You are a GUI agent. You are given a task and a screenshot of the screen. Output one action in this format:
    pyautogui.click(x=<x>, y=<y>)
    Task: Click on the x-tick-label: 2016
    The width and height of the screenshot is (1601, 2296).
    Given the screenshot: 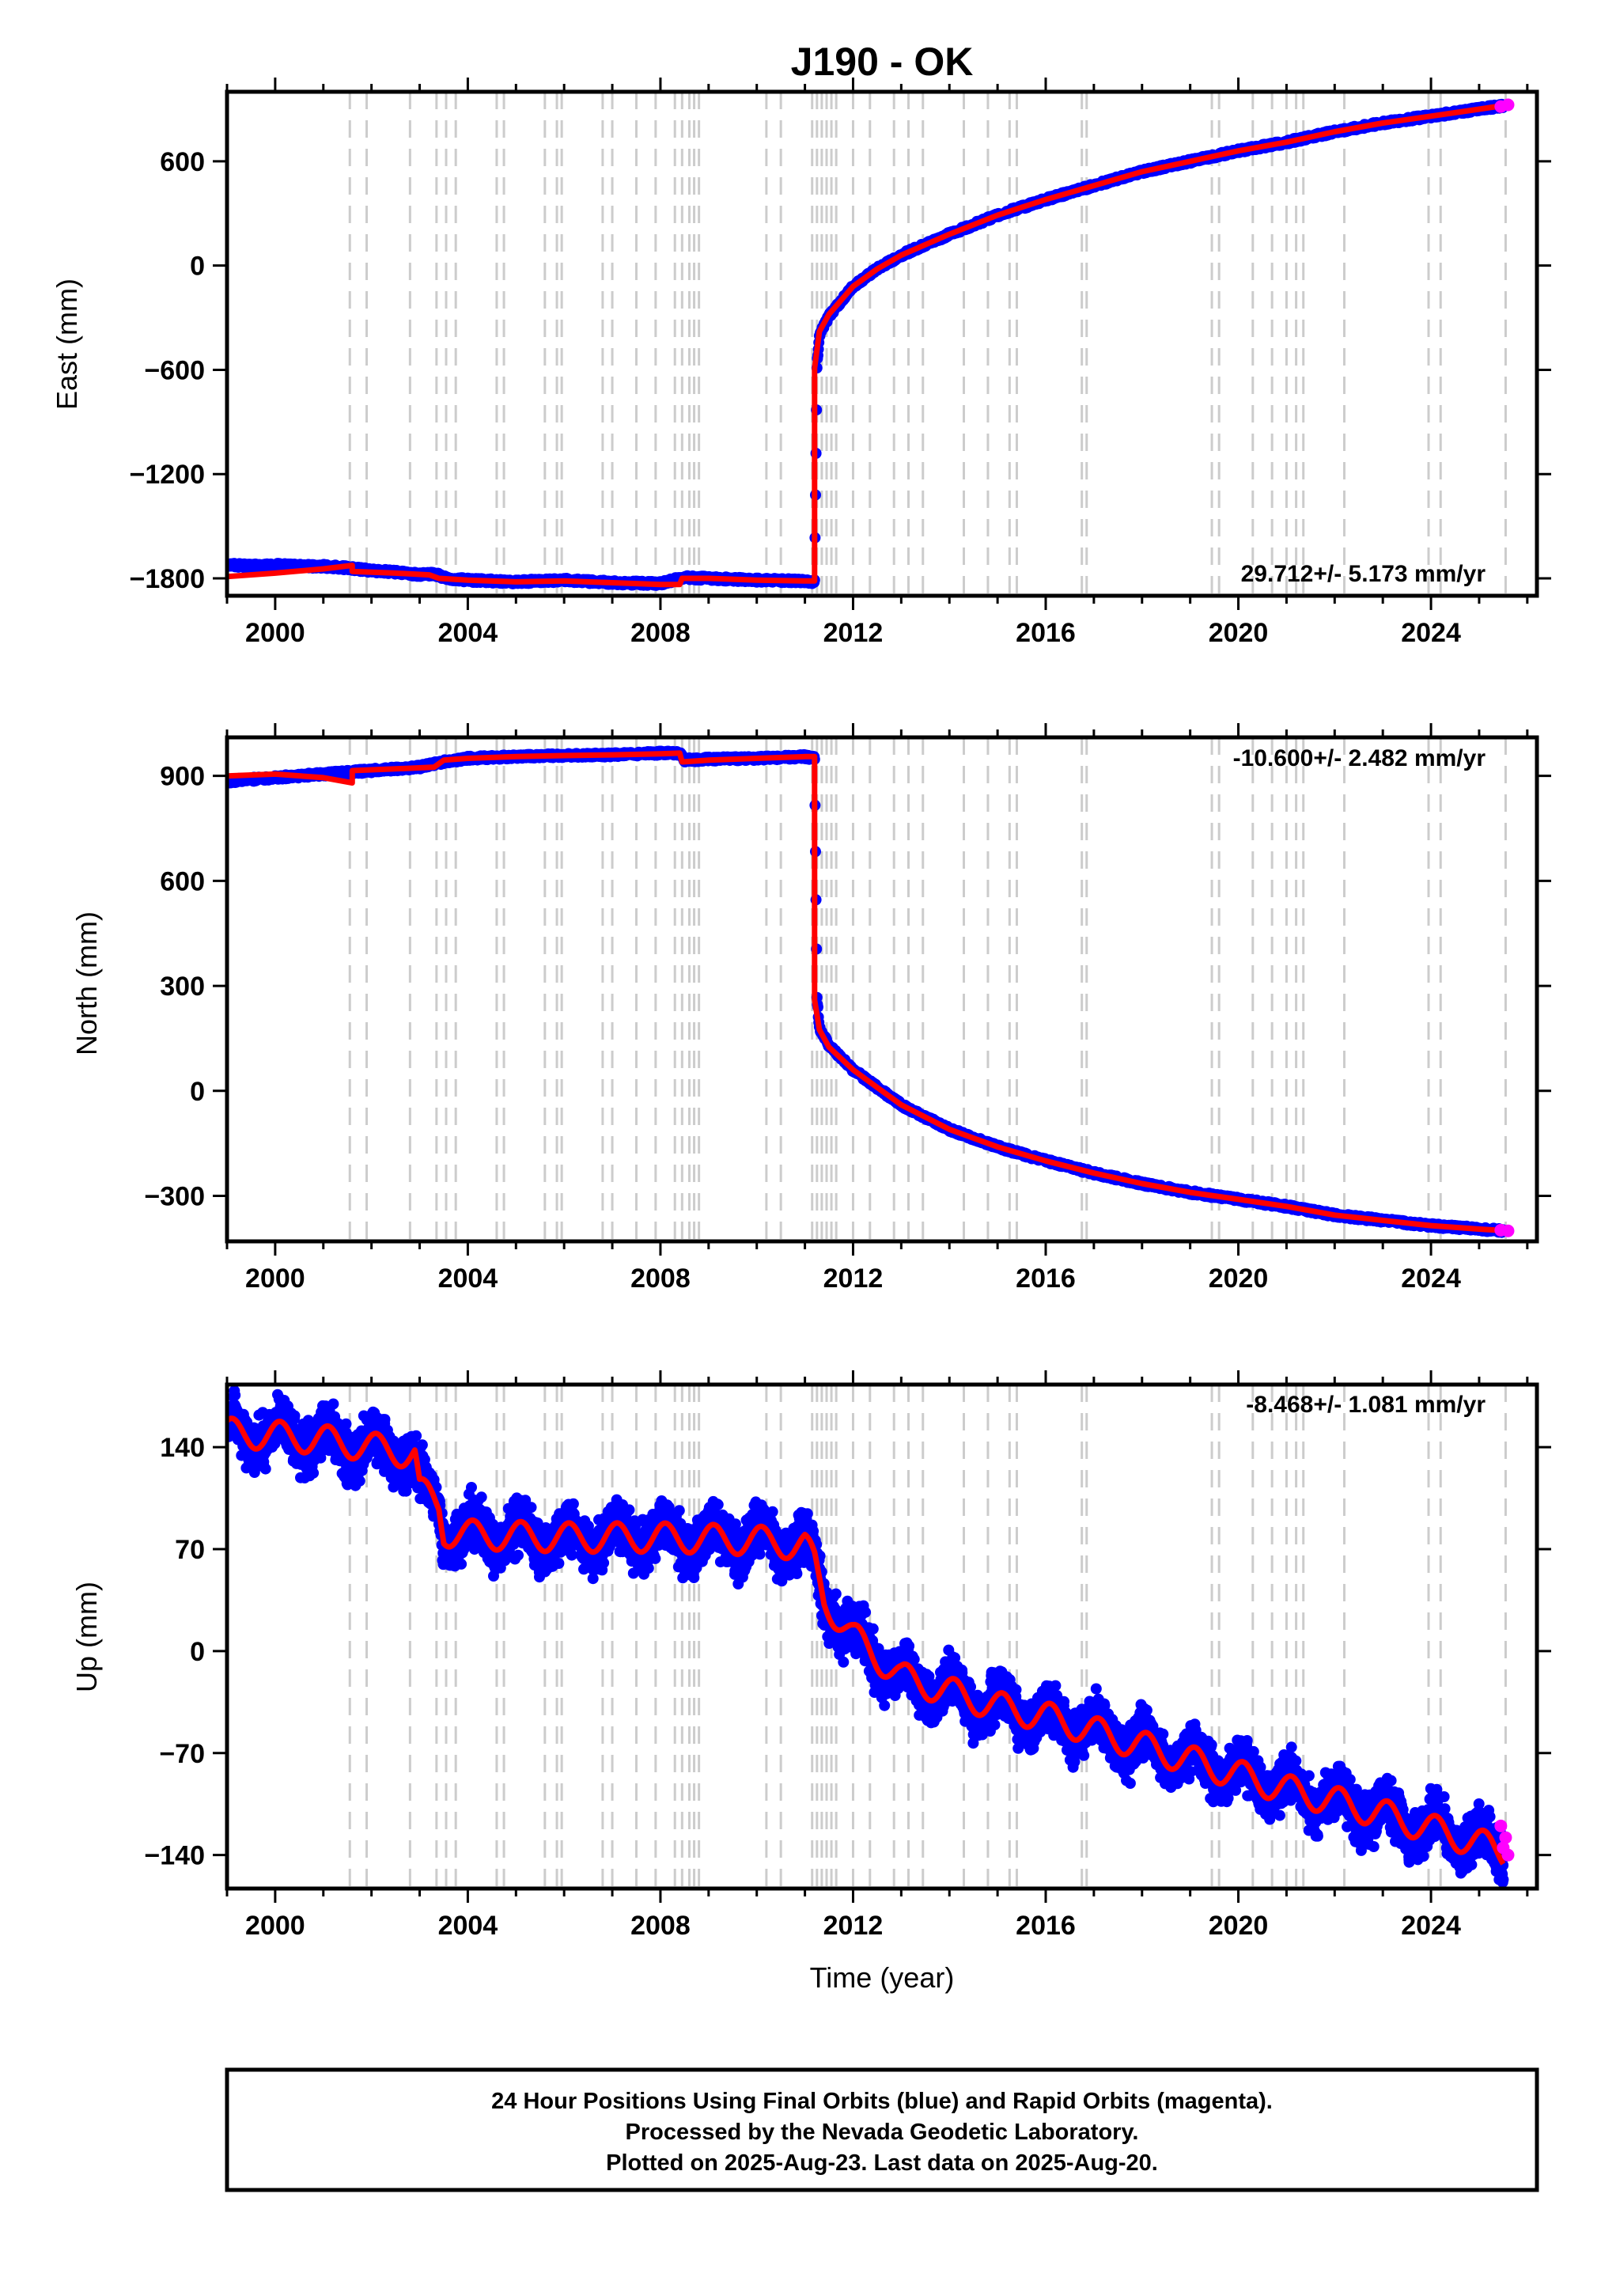 What is the action you would take?
    pyautogui.click(x=1046, y=633)
    